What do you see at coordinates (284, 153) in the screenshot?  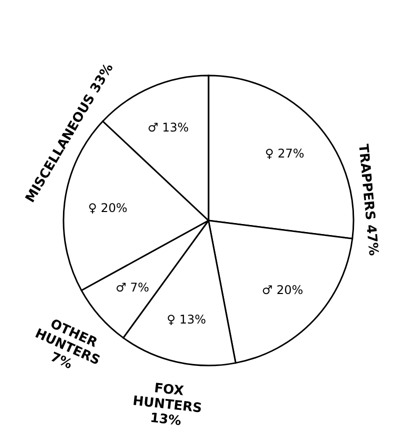 I see `data-label: ♀ 27%` at bounding box center [284, 153].